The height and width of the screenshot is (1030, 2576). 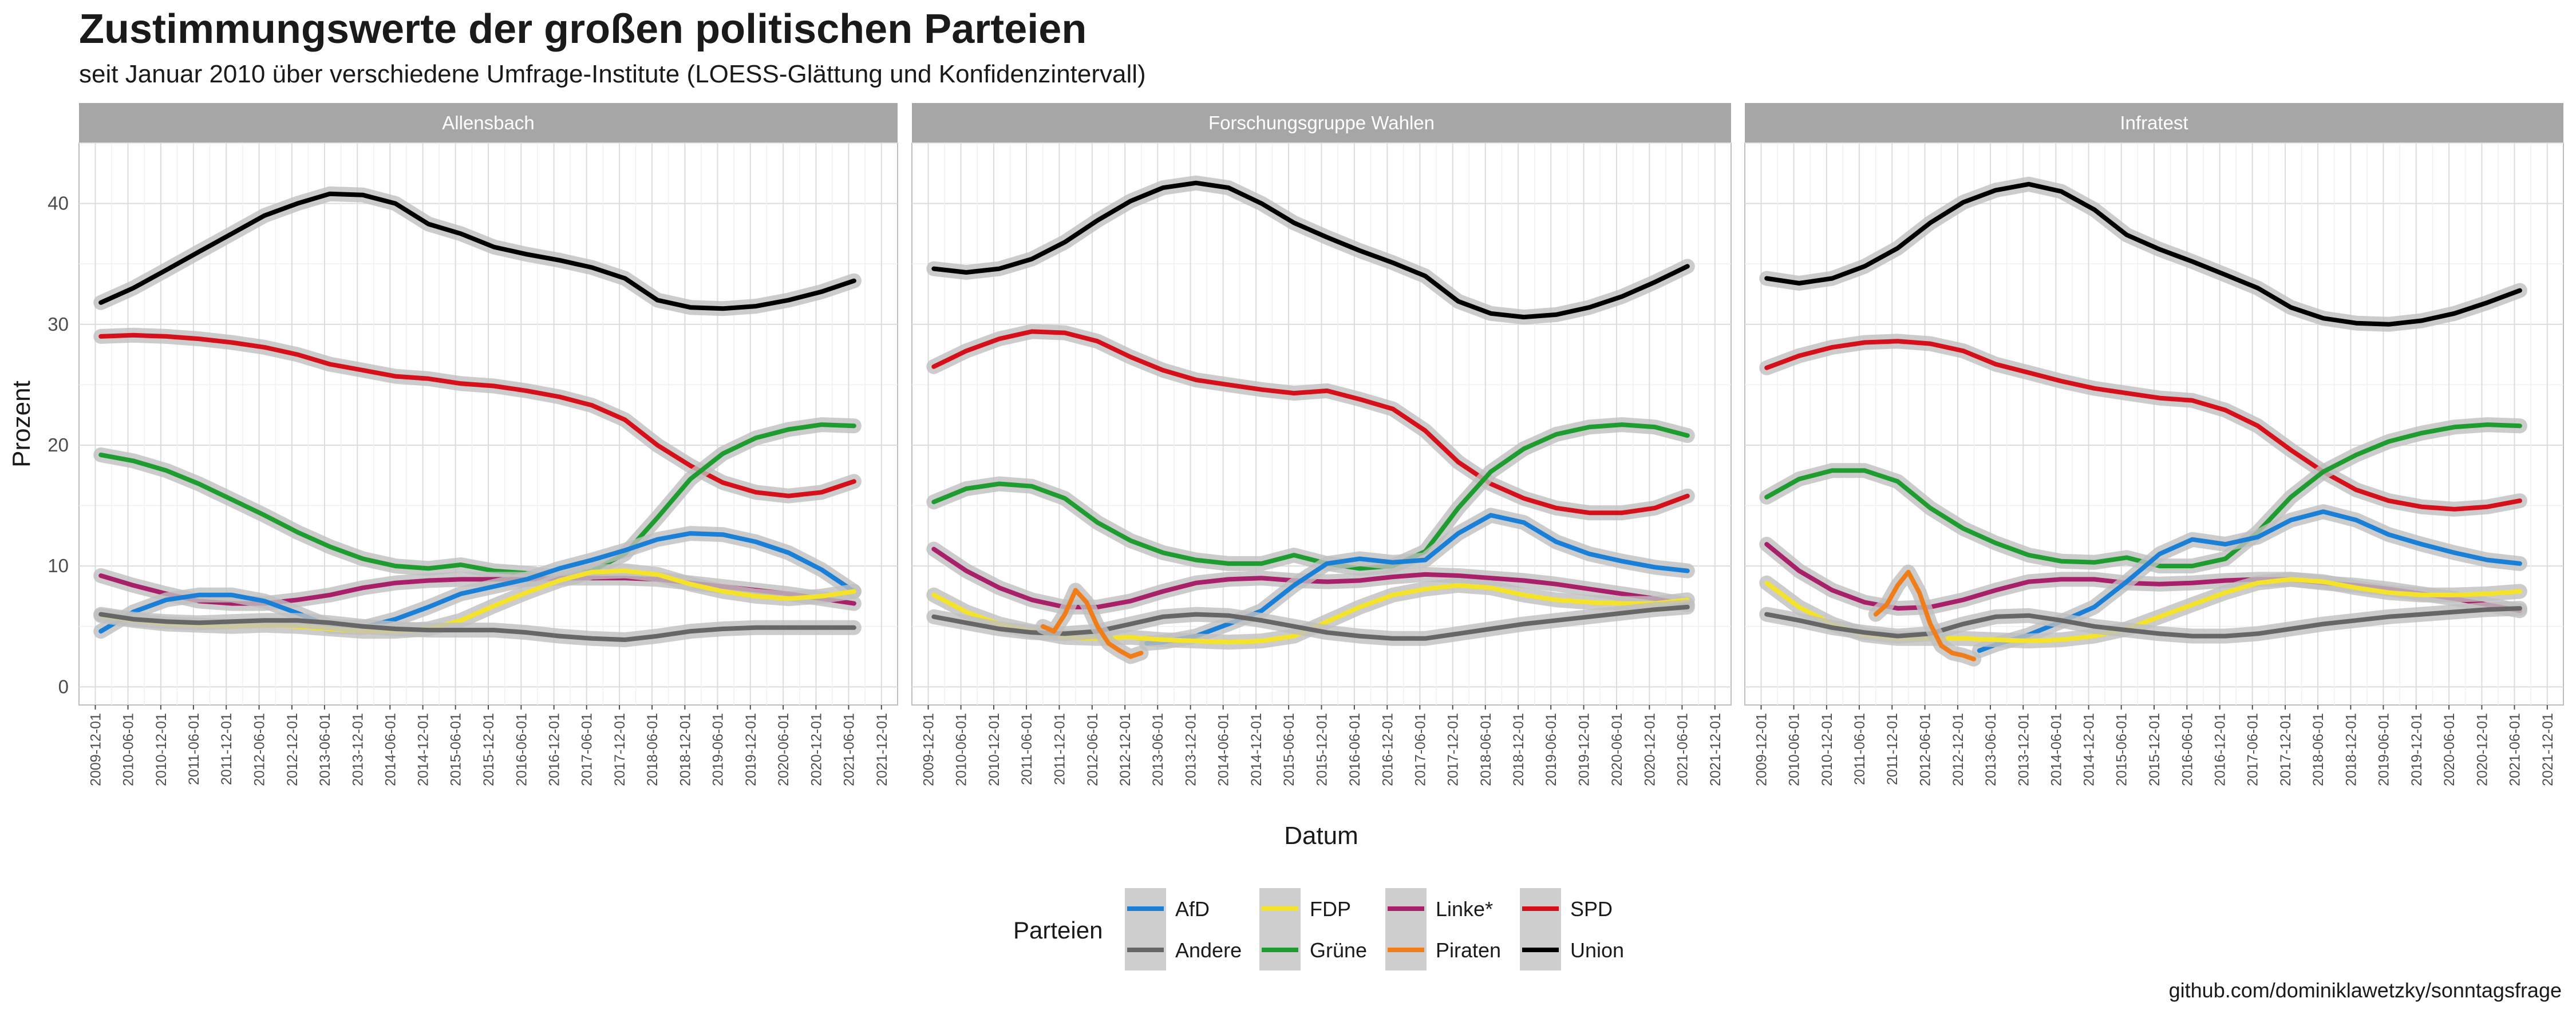 What do you see at coordinates (58, 565) in the screenshot?
I see `y-tick-label: 10` at bounding box center [58, 565].